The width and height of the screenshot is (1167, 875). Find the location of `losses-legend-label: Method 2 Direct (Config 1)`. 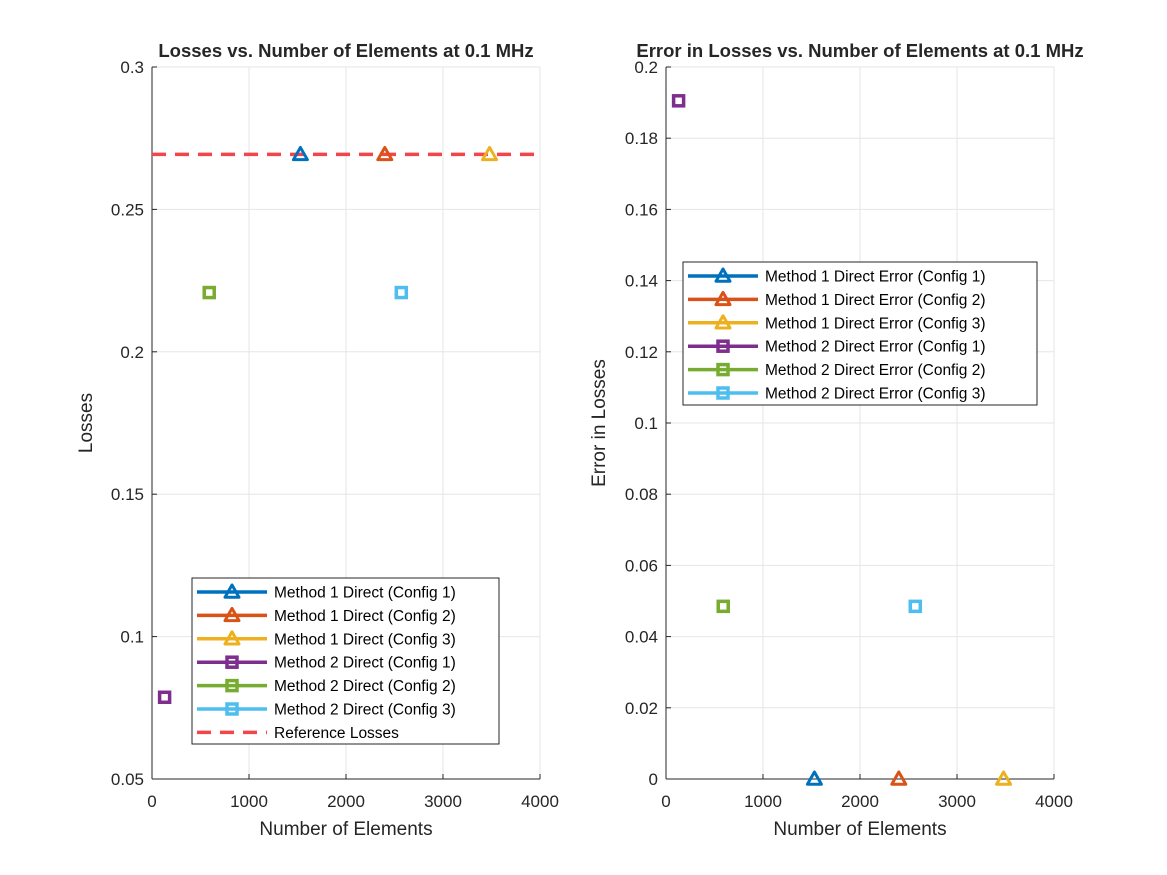

losses-legend-label: Method 2 Direct (Config 1) is located at coordinates (365, 663).